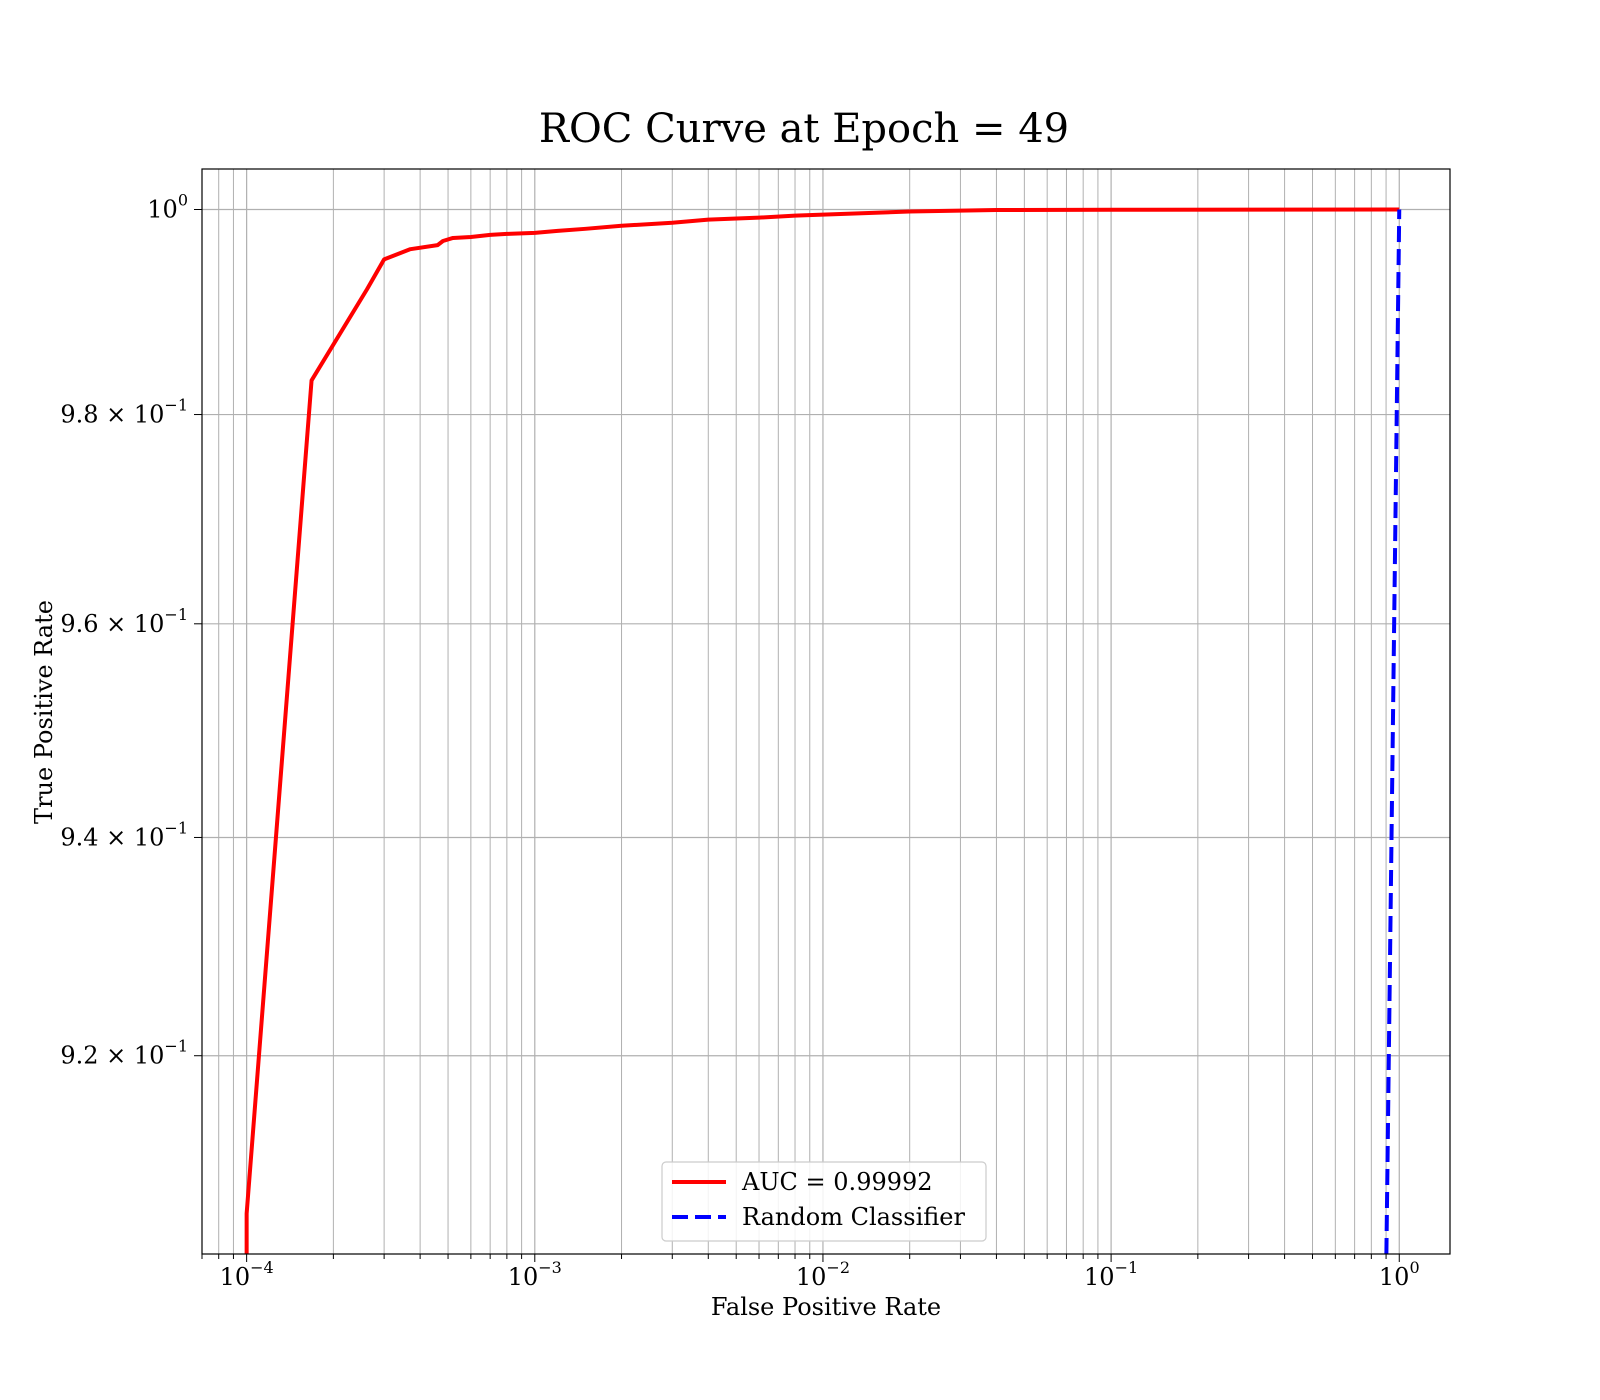 Image resolution: width=1600 pixels, height=1400 pixels. What do you see at coordinates (1111, 1274) in the screenshot?
I see `x-tick-label: 10⁻¹` at bounding box center [1111, 1274].